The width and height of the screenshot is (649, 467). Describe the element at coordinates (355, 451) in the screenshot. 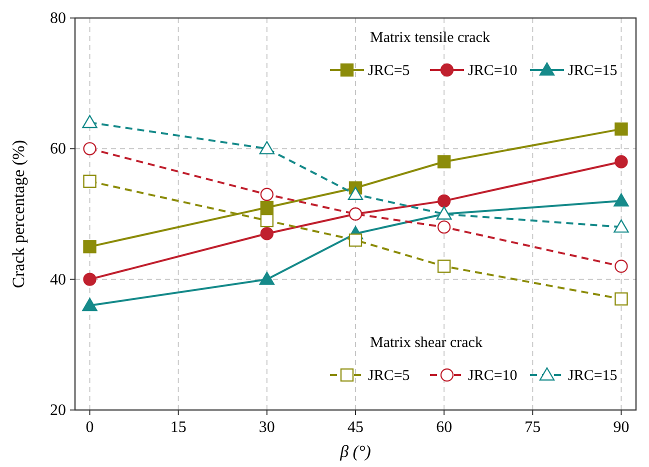

I see `x-axis-title: β (°)` at that location.